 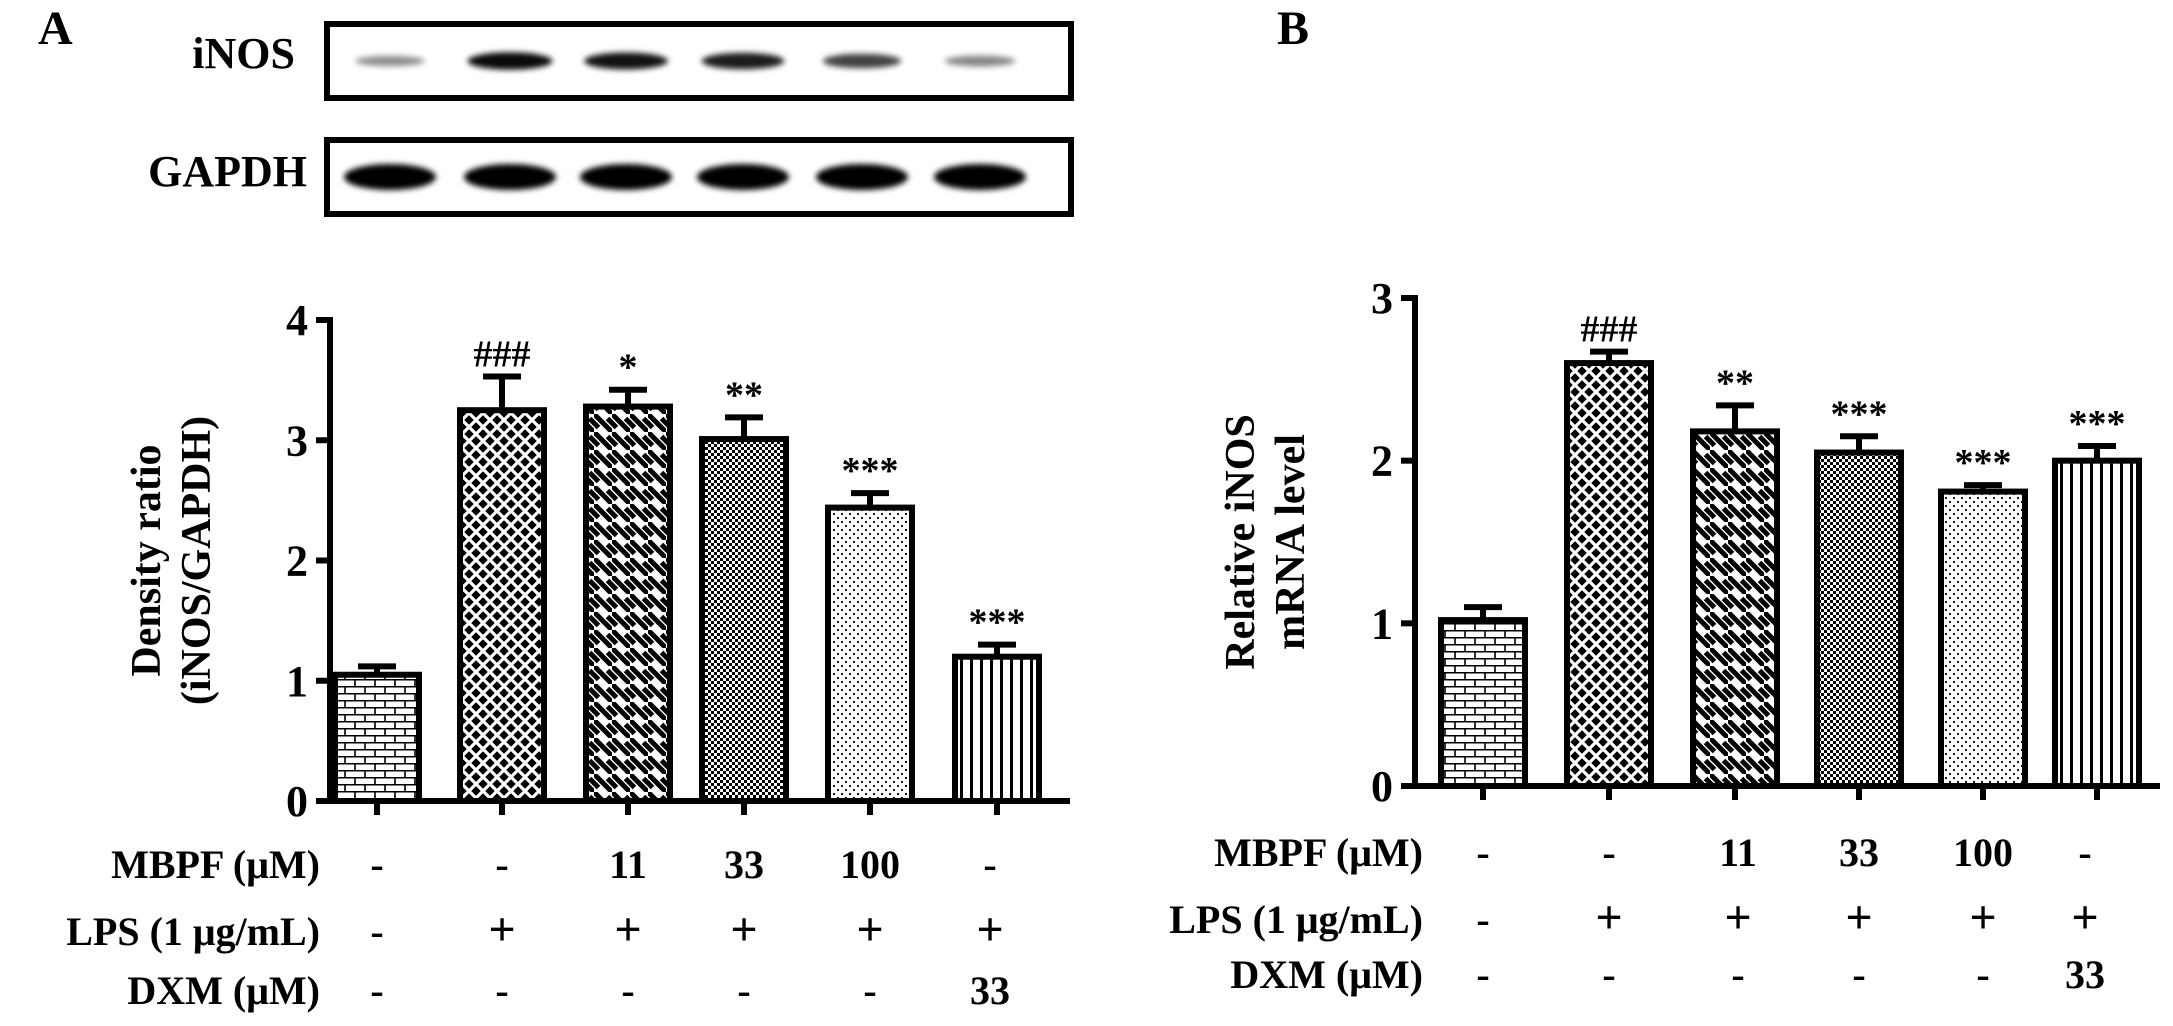 I want to click on y-tick-label: 4, so click(x=297, y=320).